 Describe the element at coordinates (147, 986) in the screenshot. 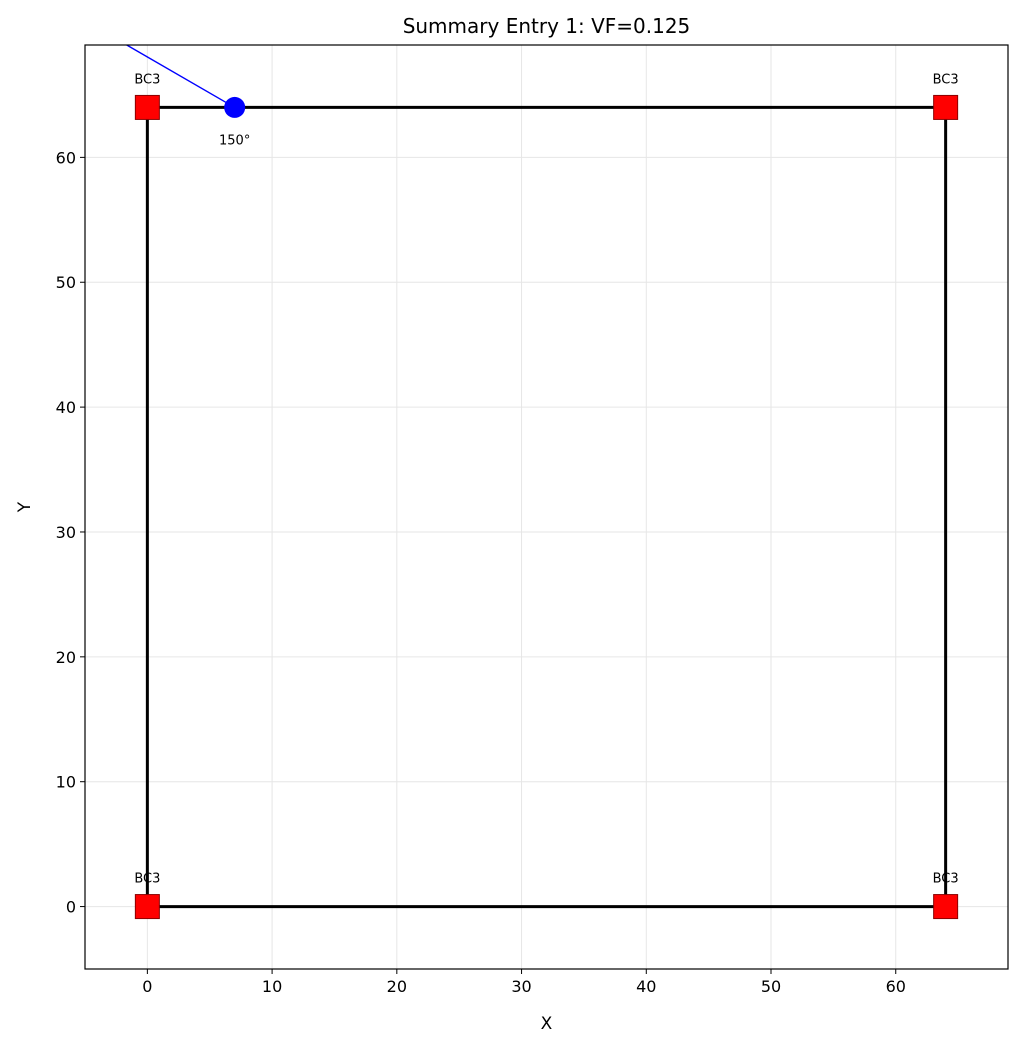

I see `x-tick-label: 0` at that location.